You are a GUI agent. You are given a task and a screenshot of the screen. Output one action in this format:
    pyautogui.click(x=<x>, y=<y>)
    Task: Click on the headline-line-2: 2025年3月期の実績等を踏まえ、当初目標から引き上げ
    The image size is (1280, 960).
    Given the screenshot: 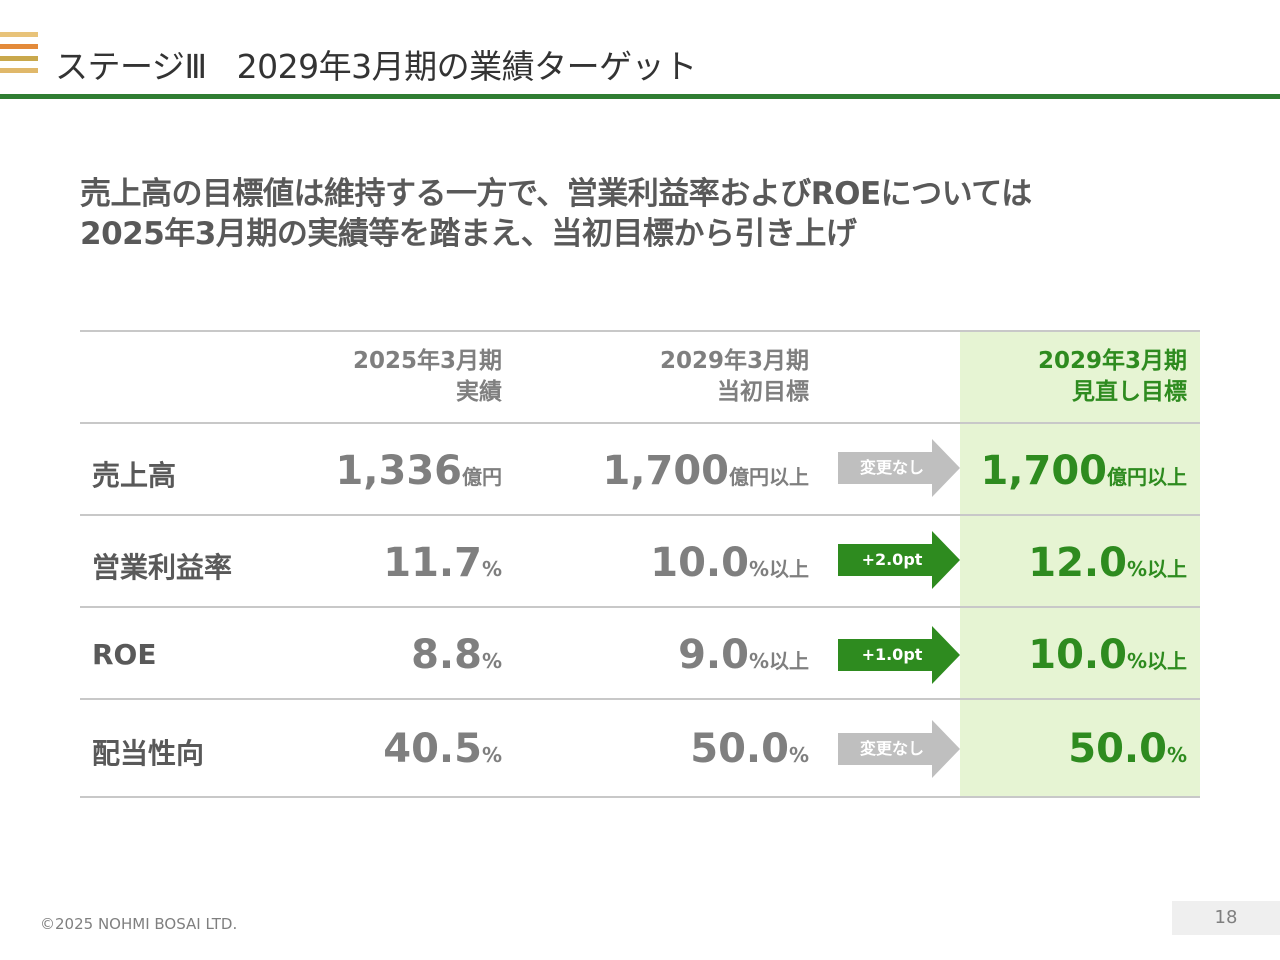 What is the action you would take?
    pyautogui.click(x=468, y=234)
    